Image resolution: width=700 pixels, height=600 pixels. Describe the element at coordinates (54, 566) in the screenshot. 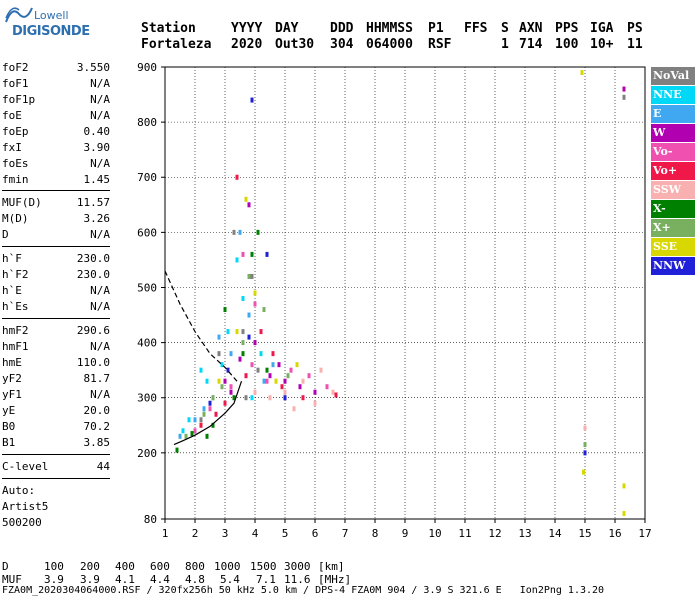

I see `muf-d-value: 100` at that location.